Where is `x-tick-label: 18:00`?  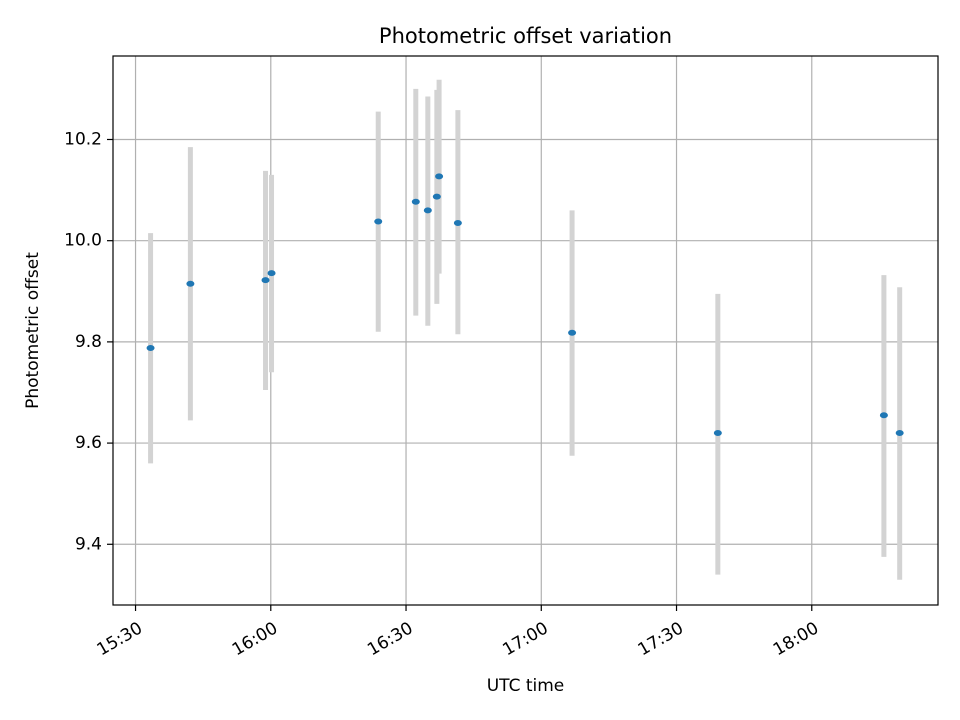 x-tick-label: 18:00 is located at coordinates (796, 639).